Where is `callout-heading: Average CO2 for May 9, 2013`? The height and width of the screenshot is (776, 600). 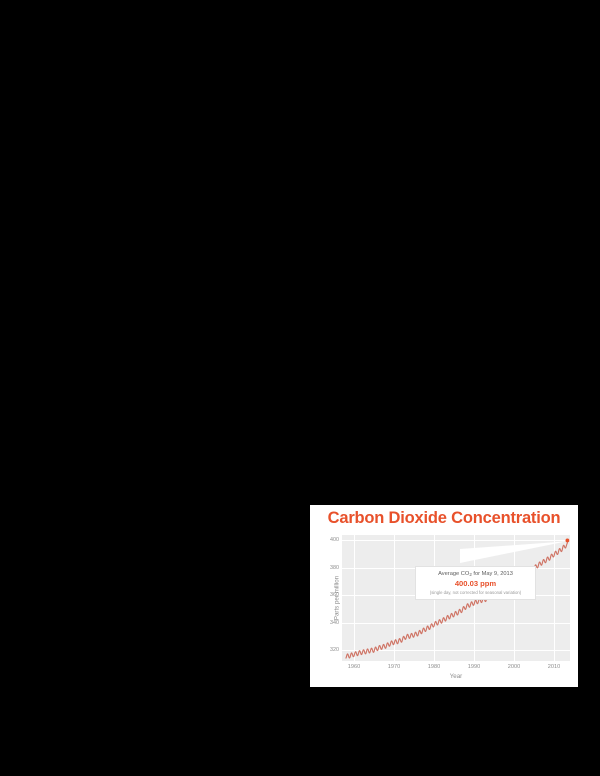
callout-heading: Average CO2 for May 9, 2013 is located at coordinates (475, 574).